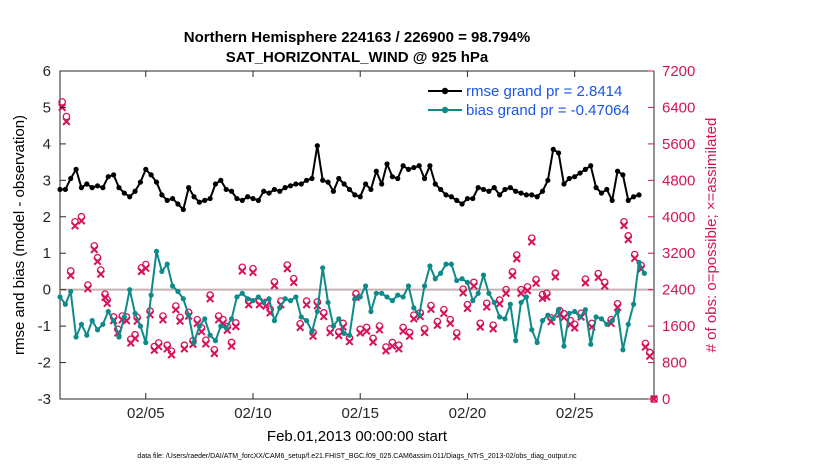  I want to click on y-axis-right-label: # of obs: o=possible; ×=assimilated, so click(711, 235).